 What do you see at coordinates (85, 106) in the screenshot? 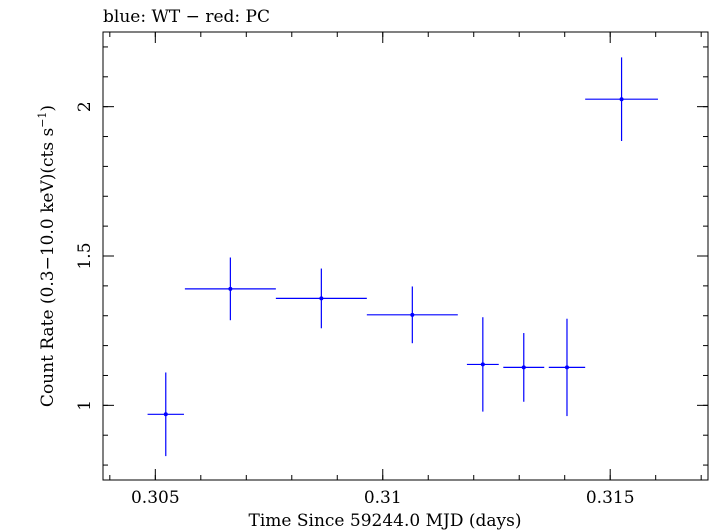
I see `y-tick-label: 2` at bounding box center [85, 106].